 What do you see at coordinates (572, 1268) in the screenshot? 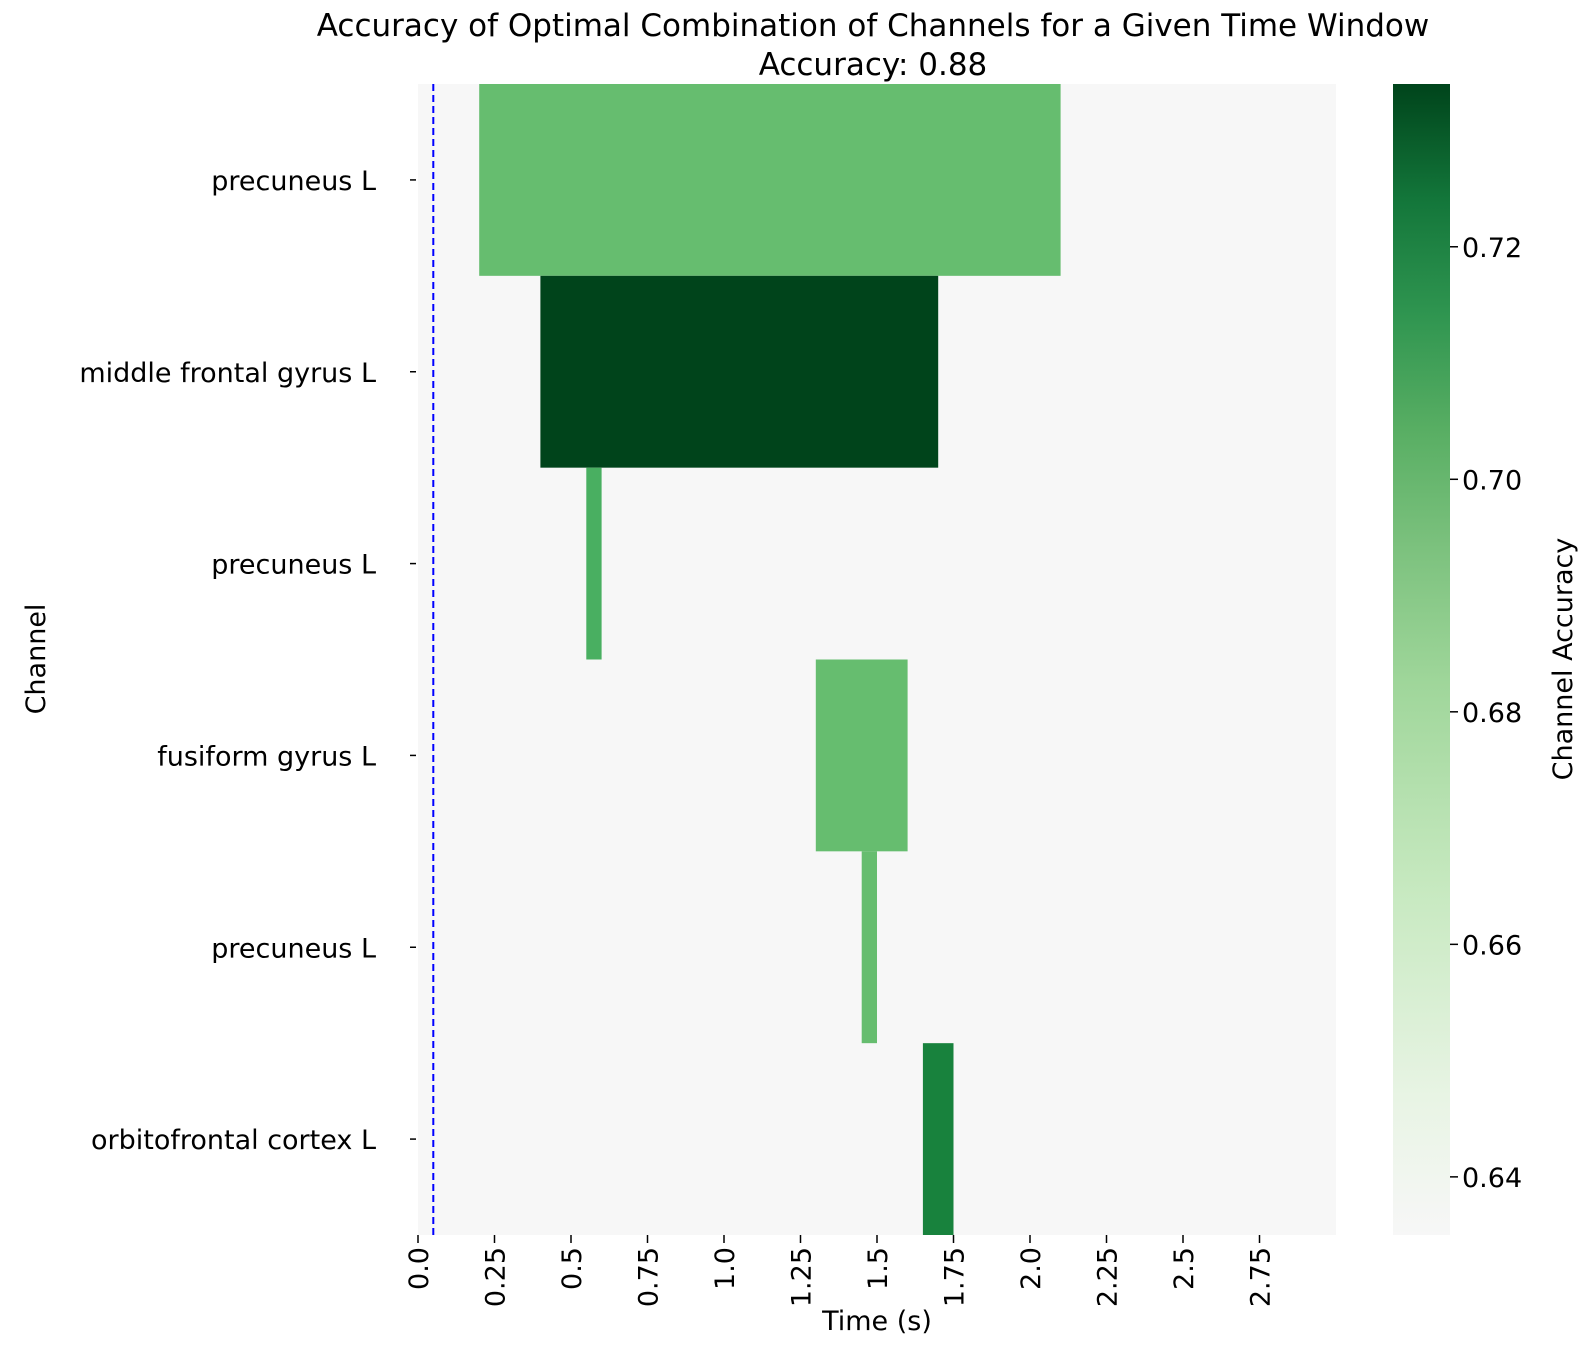
I see `x-tick-label: 0.5` at bounding box center [572, 1268].